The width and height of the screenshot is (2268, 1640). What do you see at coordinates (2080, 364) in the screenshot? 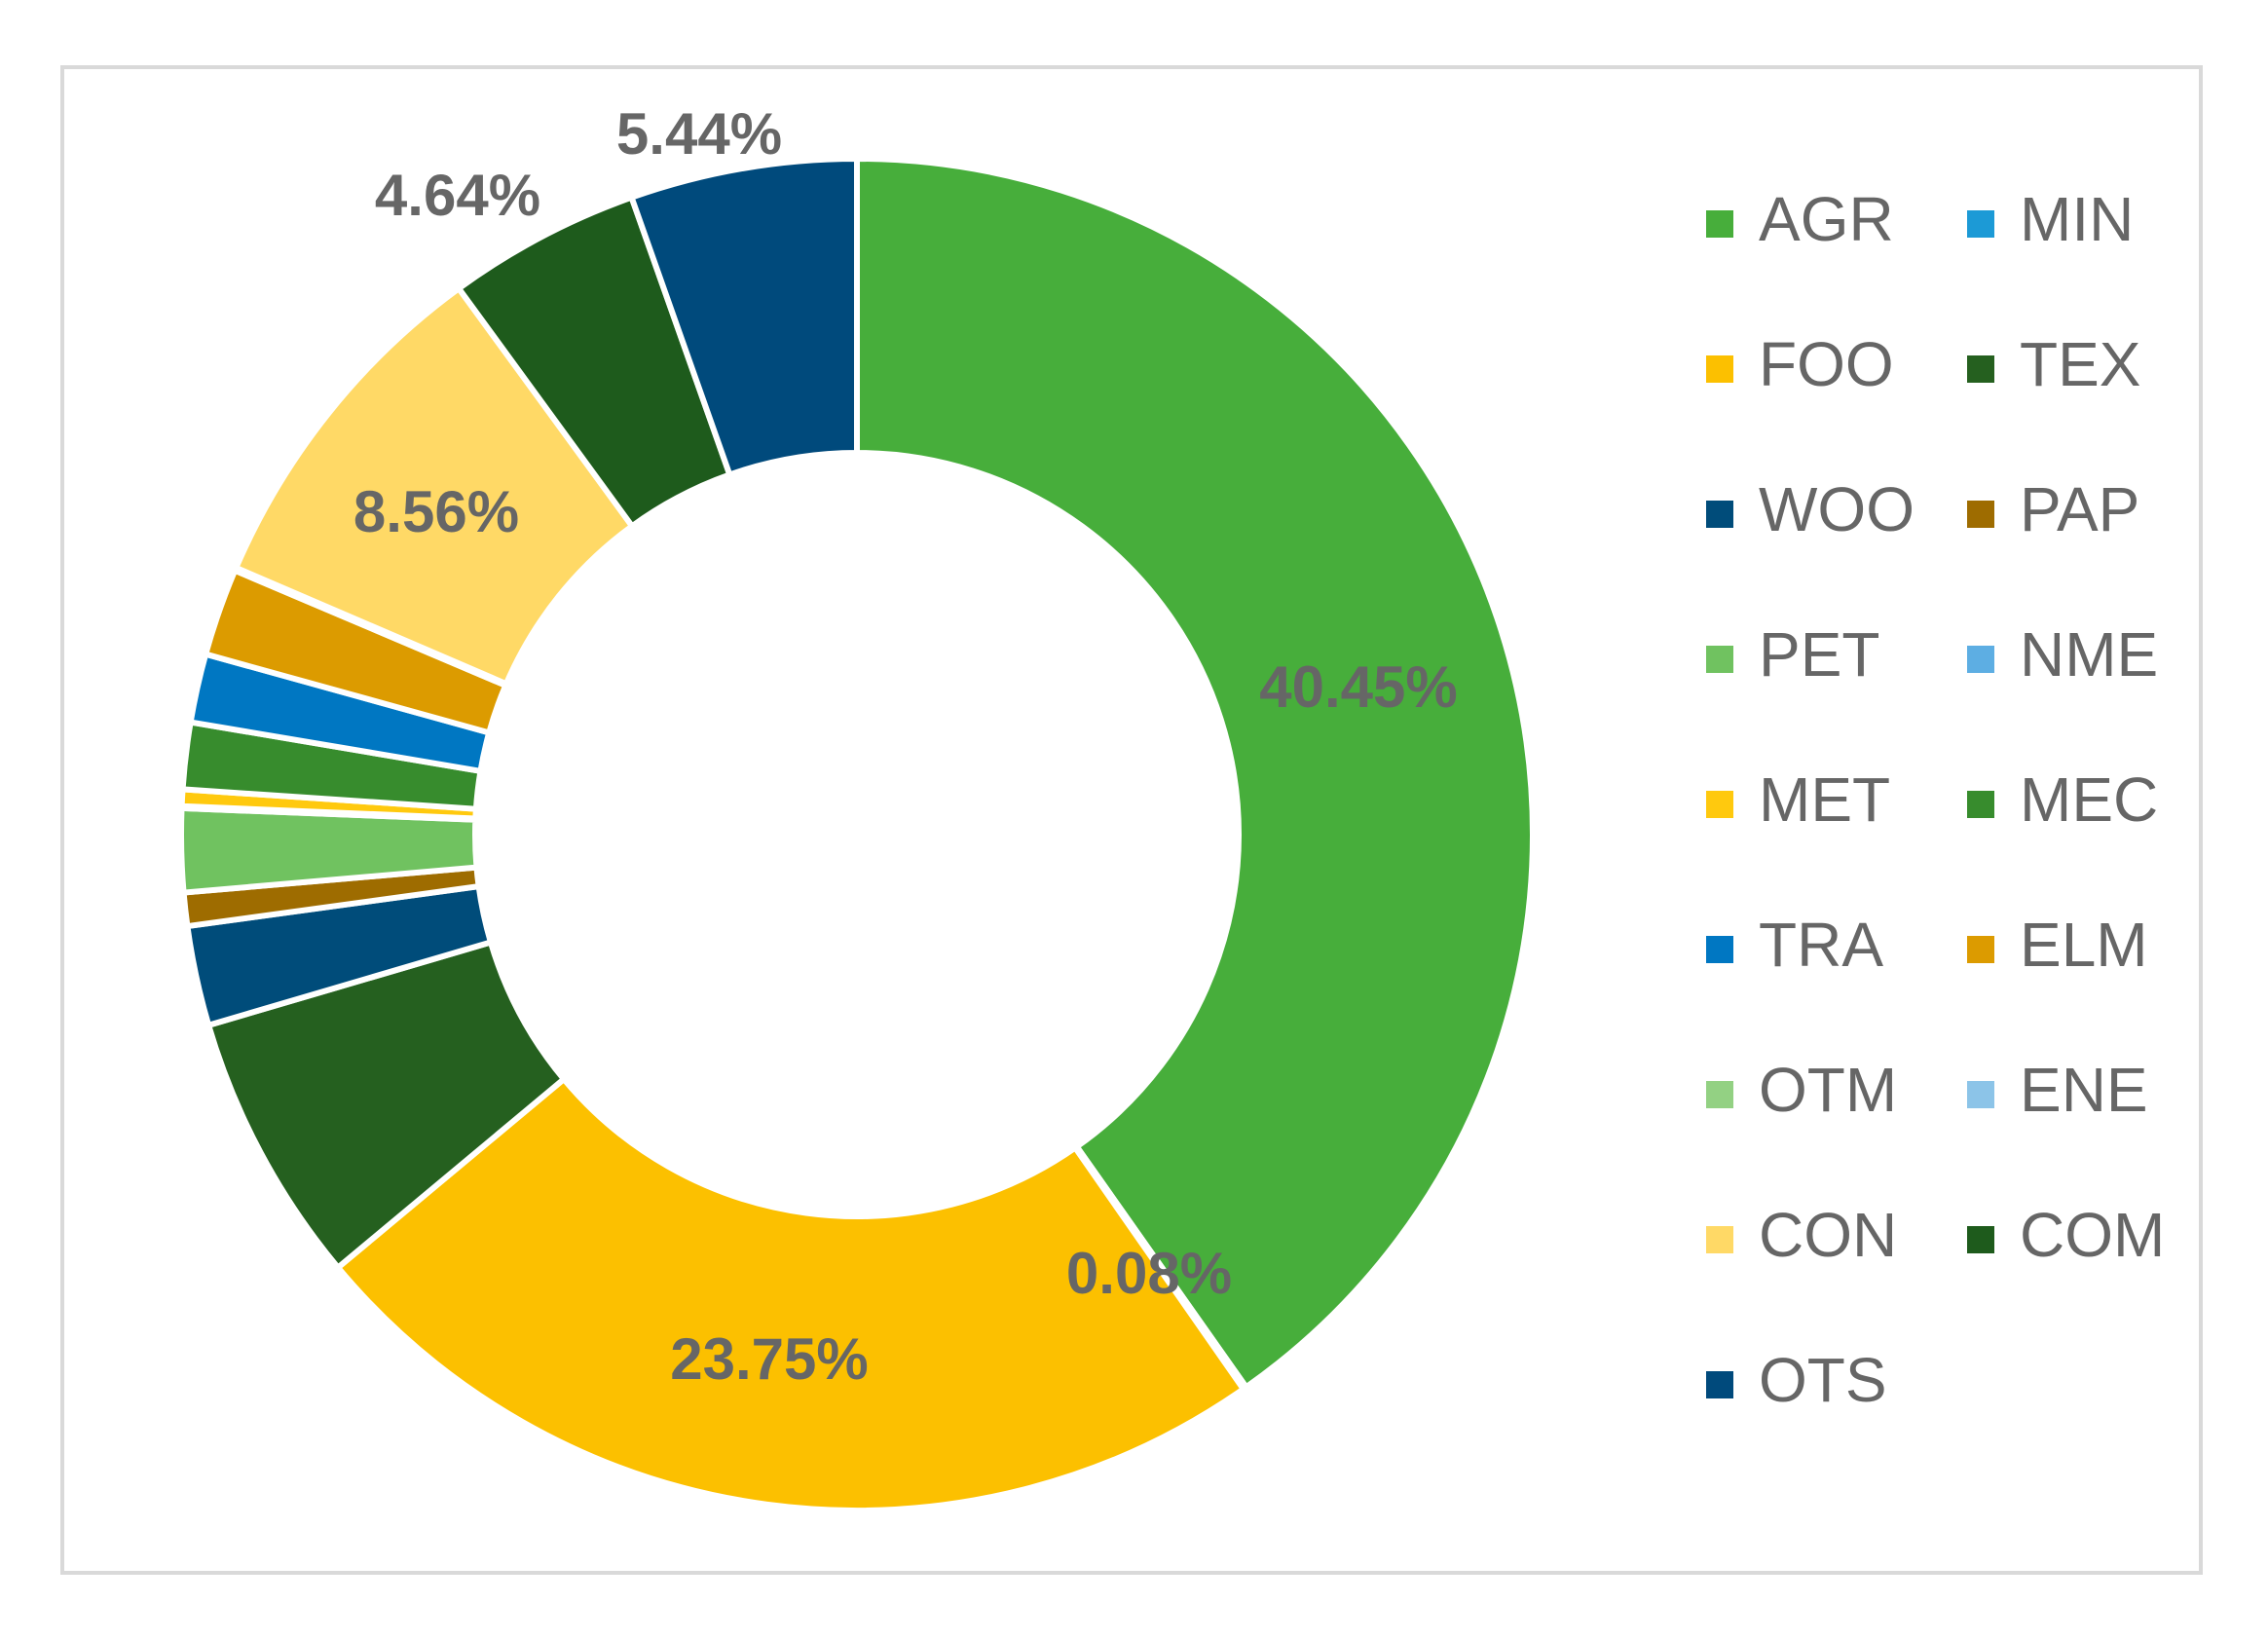
I see `legend-label: TEX` at bounding box center [2080, 364].